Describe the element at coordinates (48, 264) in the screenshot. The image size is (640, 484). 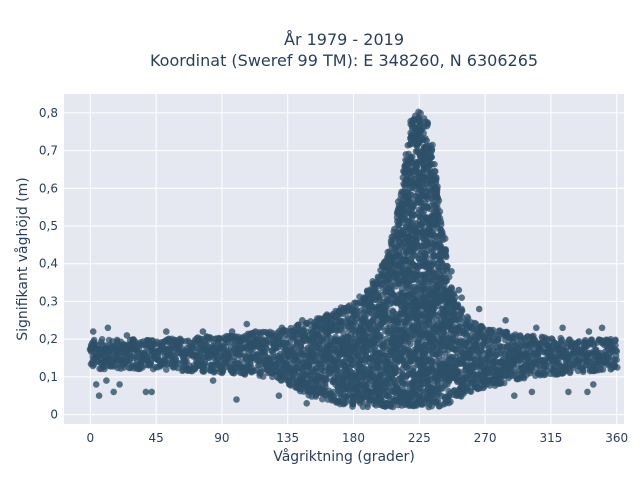
I see `y-tick-label: 0,4` at that location.